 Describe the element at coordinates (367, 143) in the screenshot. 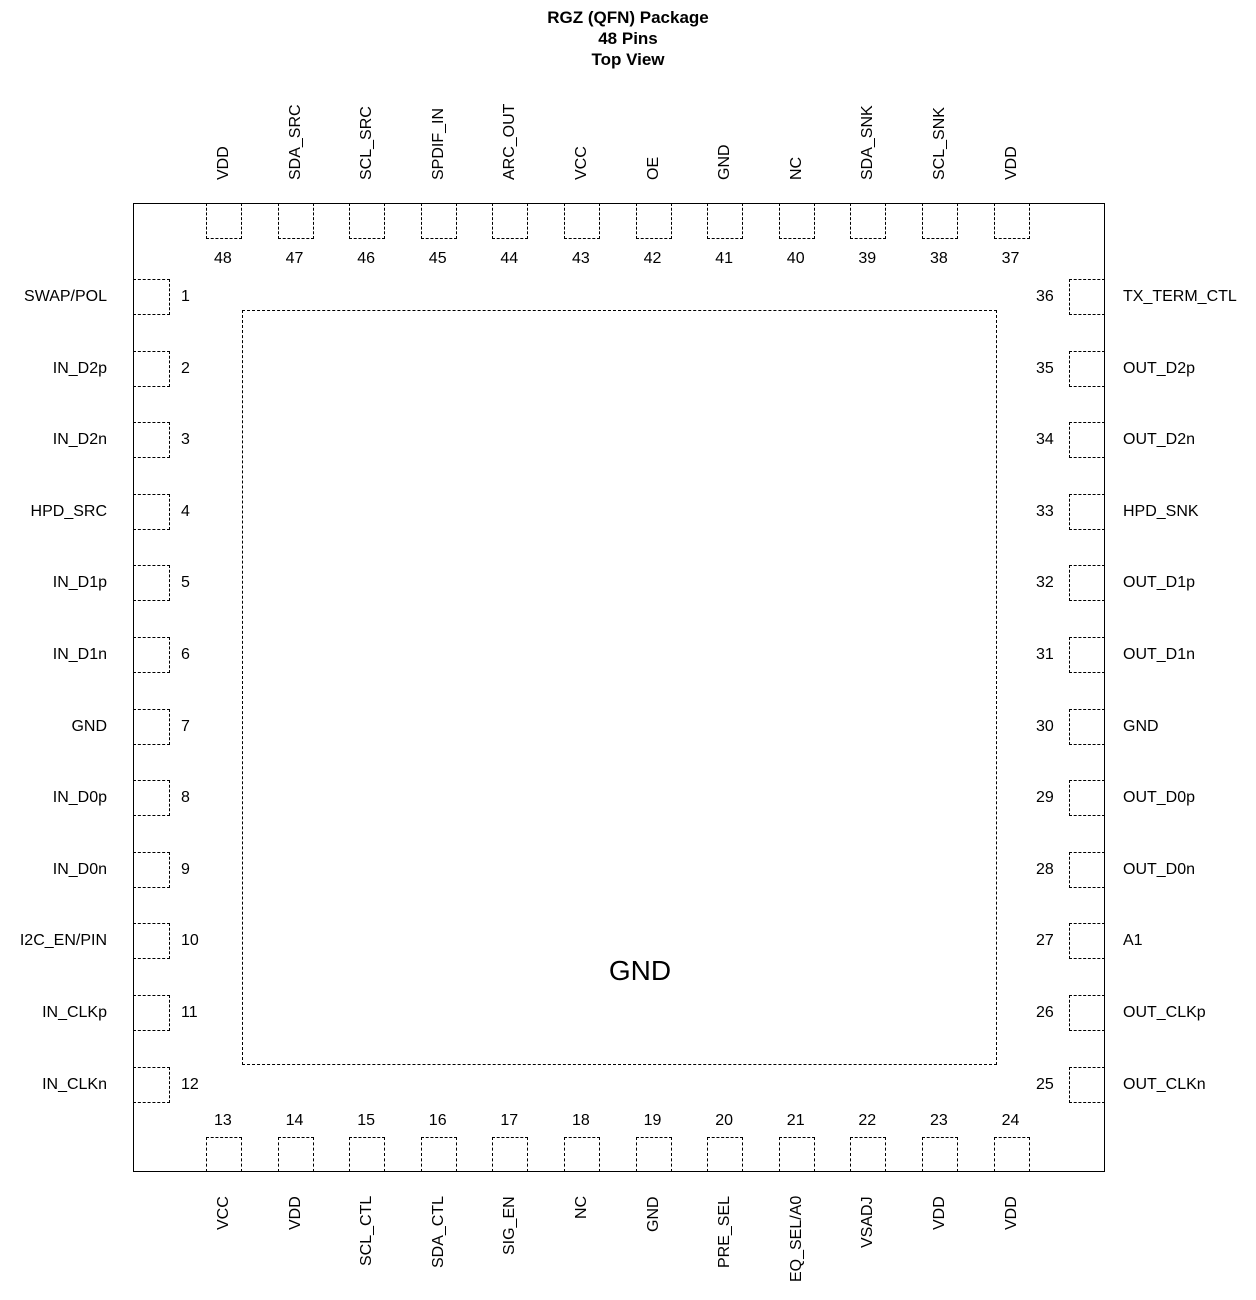

I see `pin-name-46: SCL_SRC` at that location.